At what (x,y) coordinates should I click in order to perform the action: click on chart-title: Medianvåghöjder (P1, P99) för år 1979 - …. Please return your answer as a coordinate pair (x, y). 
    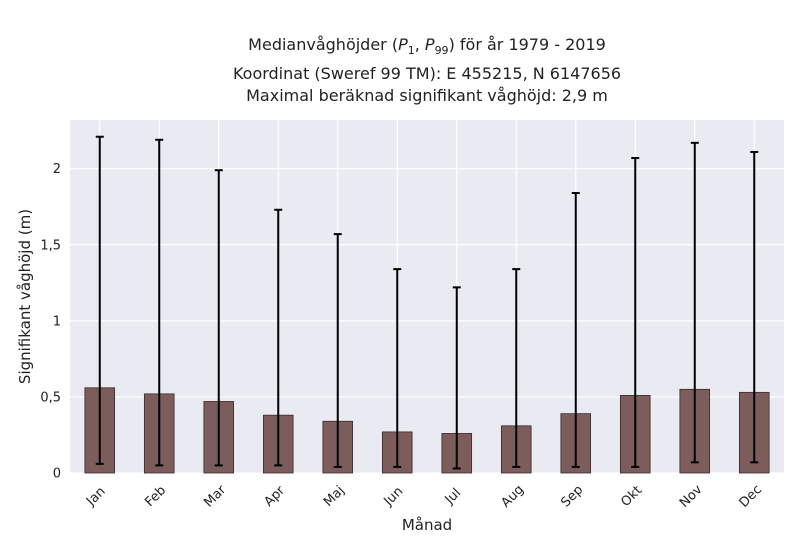
    Looking at the image, I should click on (427, 71).